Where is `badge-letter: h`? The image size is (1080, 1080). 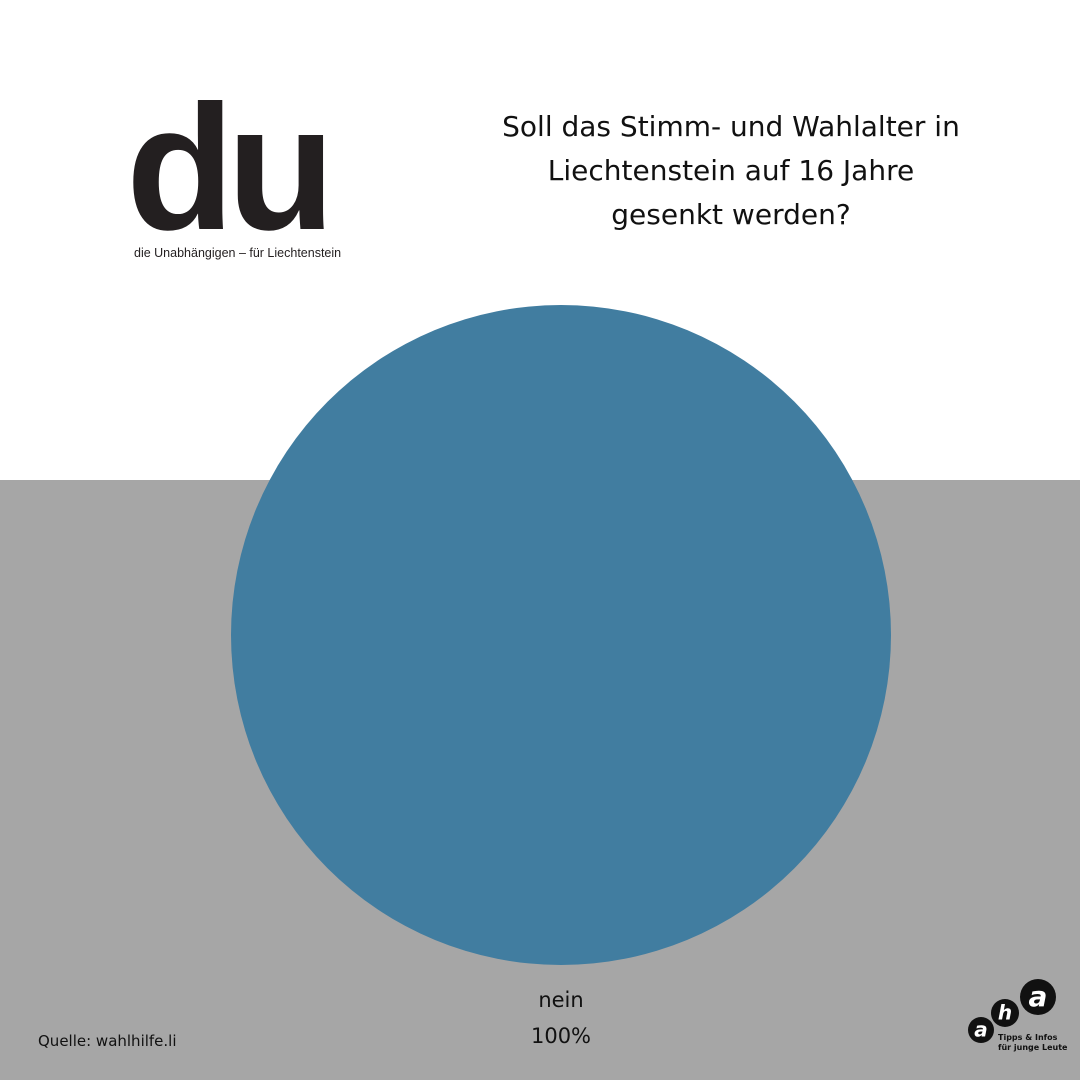 badge-letter: h is located at coordinates (1005, 1013).